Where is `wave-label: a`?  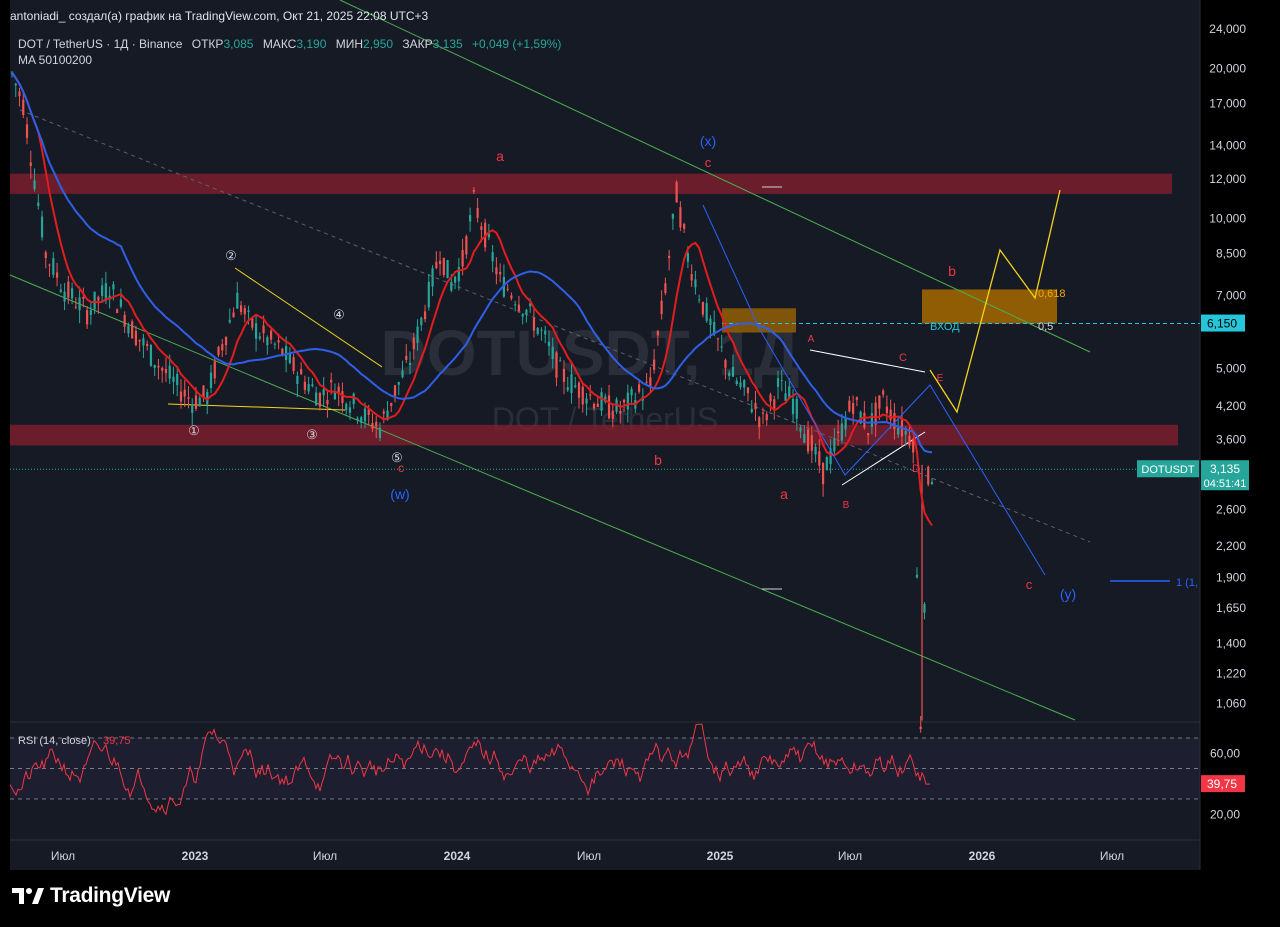
wave-label: a is located at coordinates (784, 494).